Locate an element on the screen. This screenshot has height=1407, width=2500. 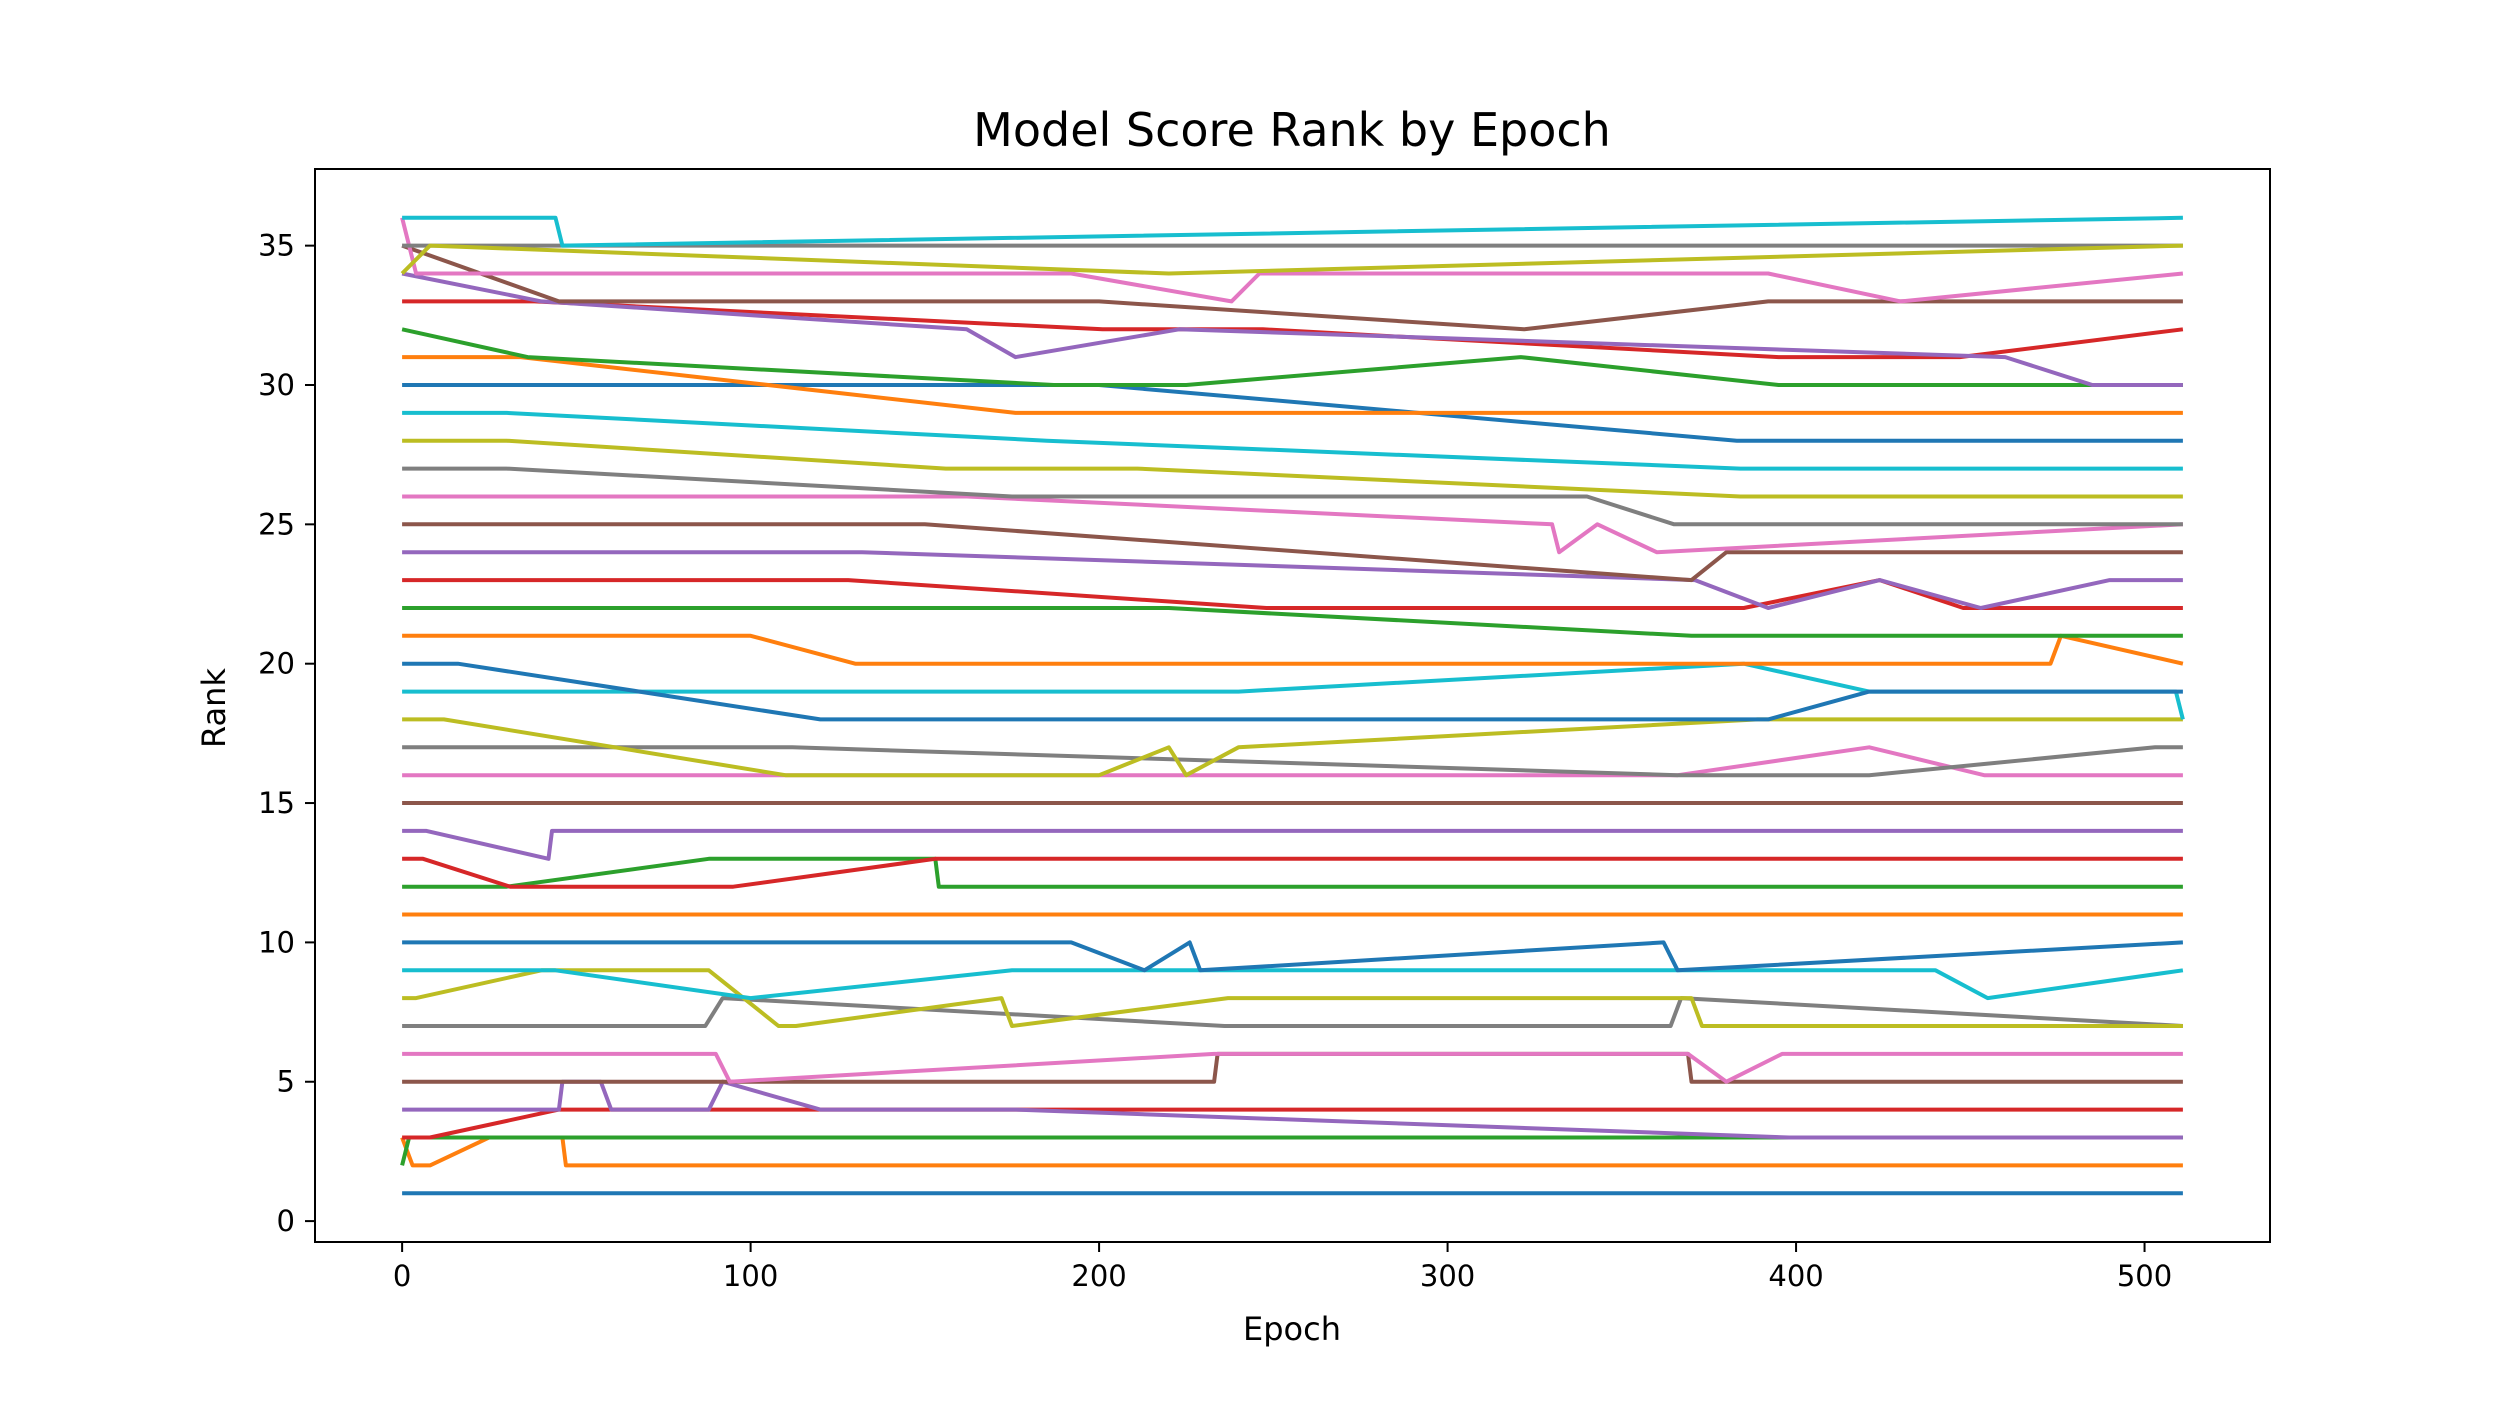
x-axis-label: Epoch is located at coordinates (1292, 1329).